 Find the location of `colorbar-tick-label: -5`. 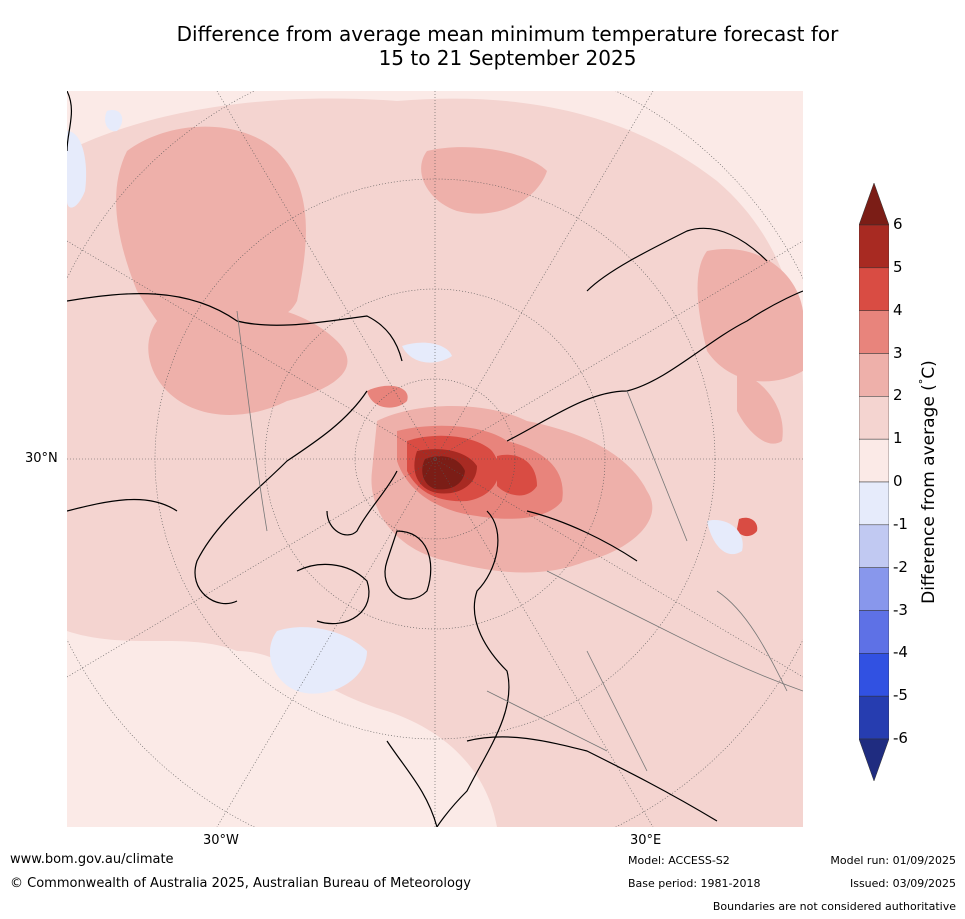

colorbar-tick-label: -5 is located at coordinates (900, 695).